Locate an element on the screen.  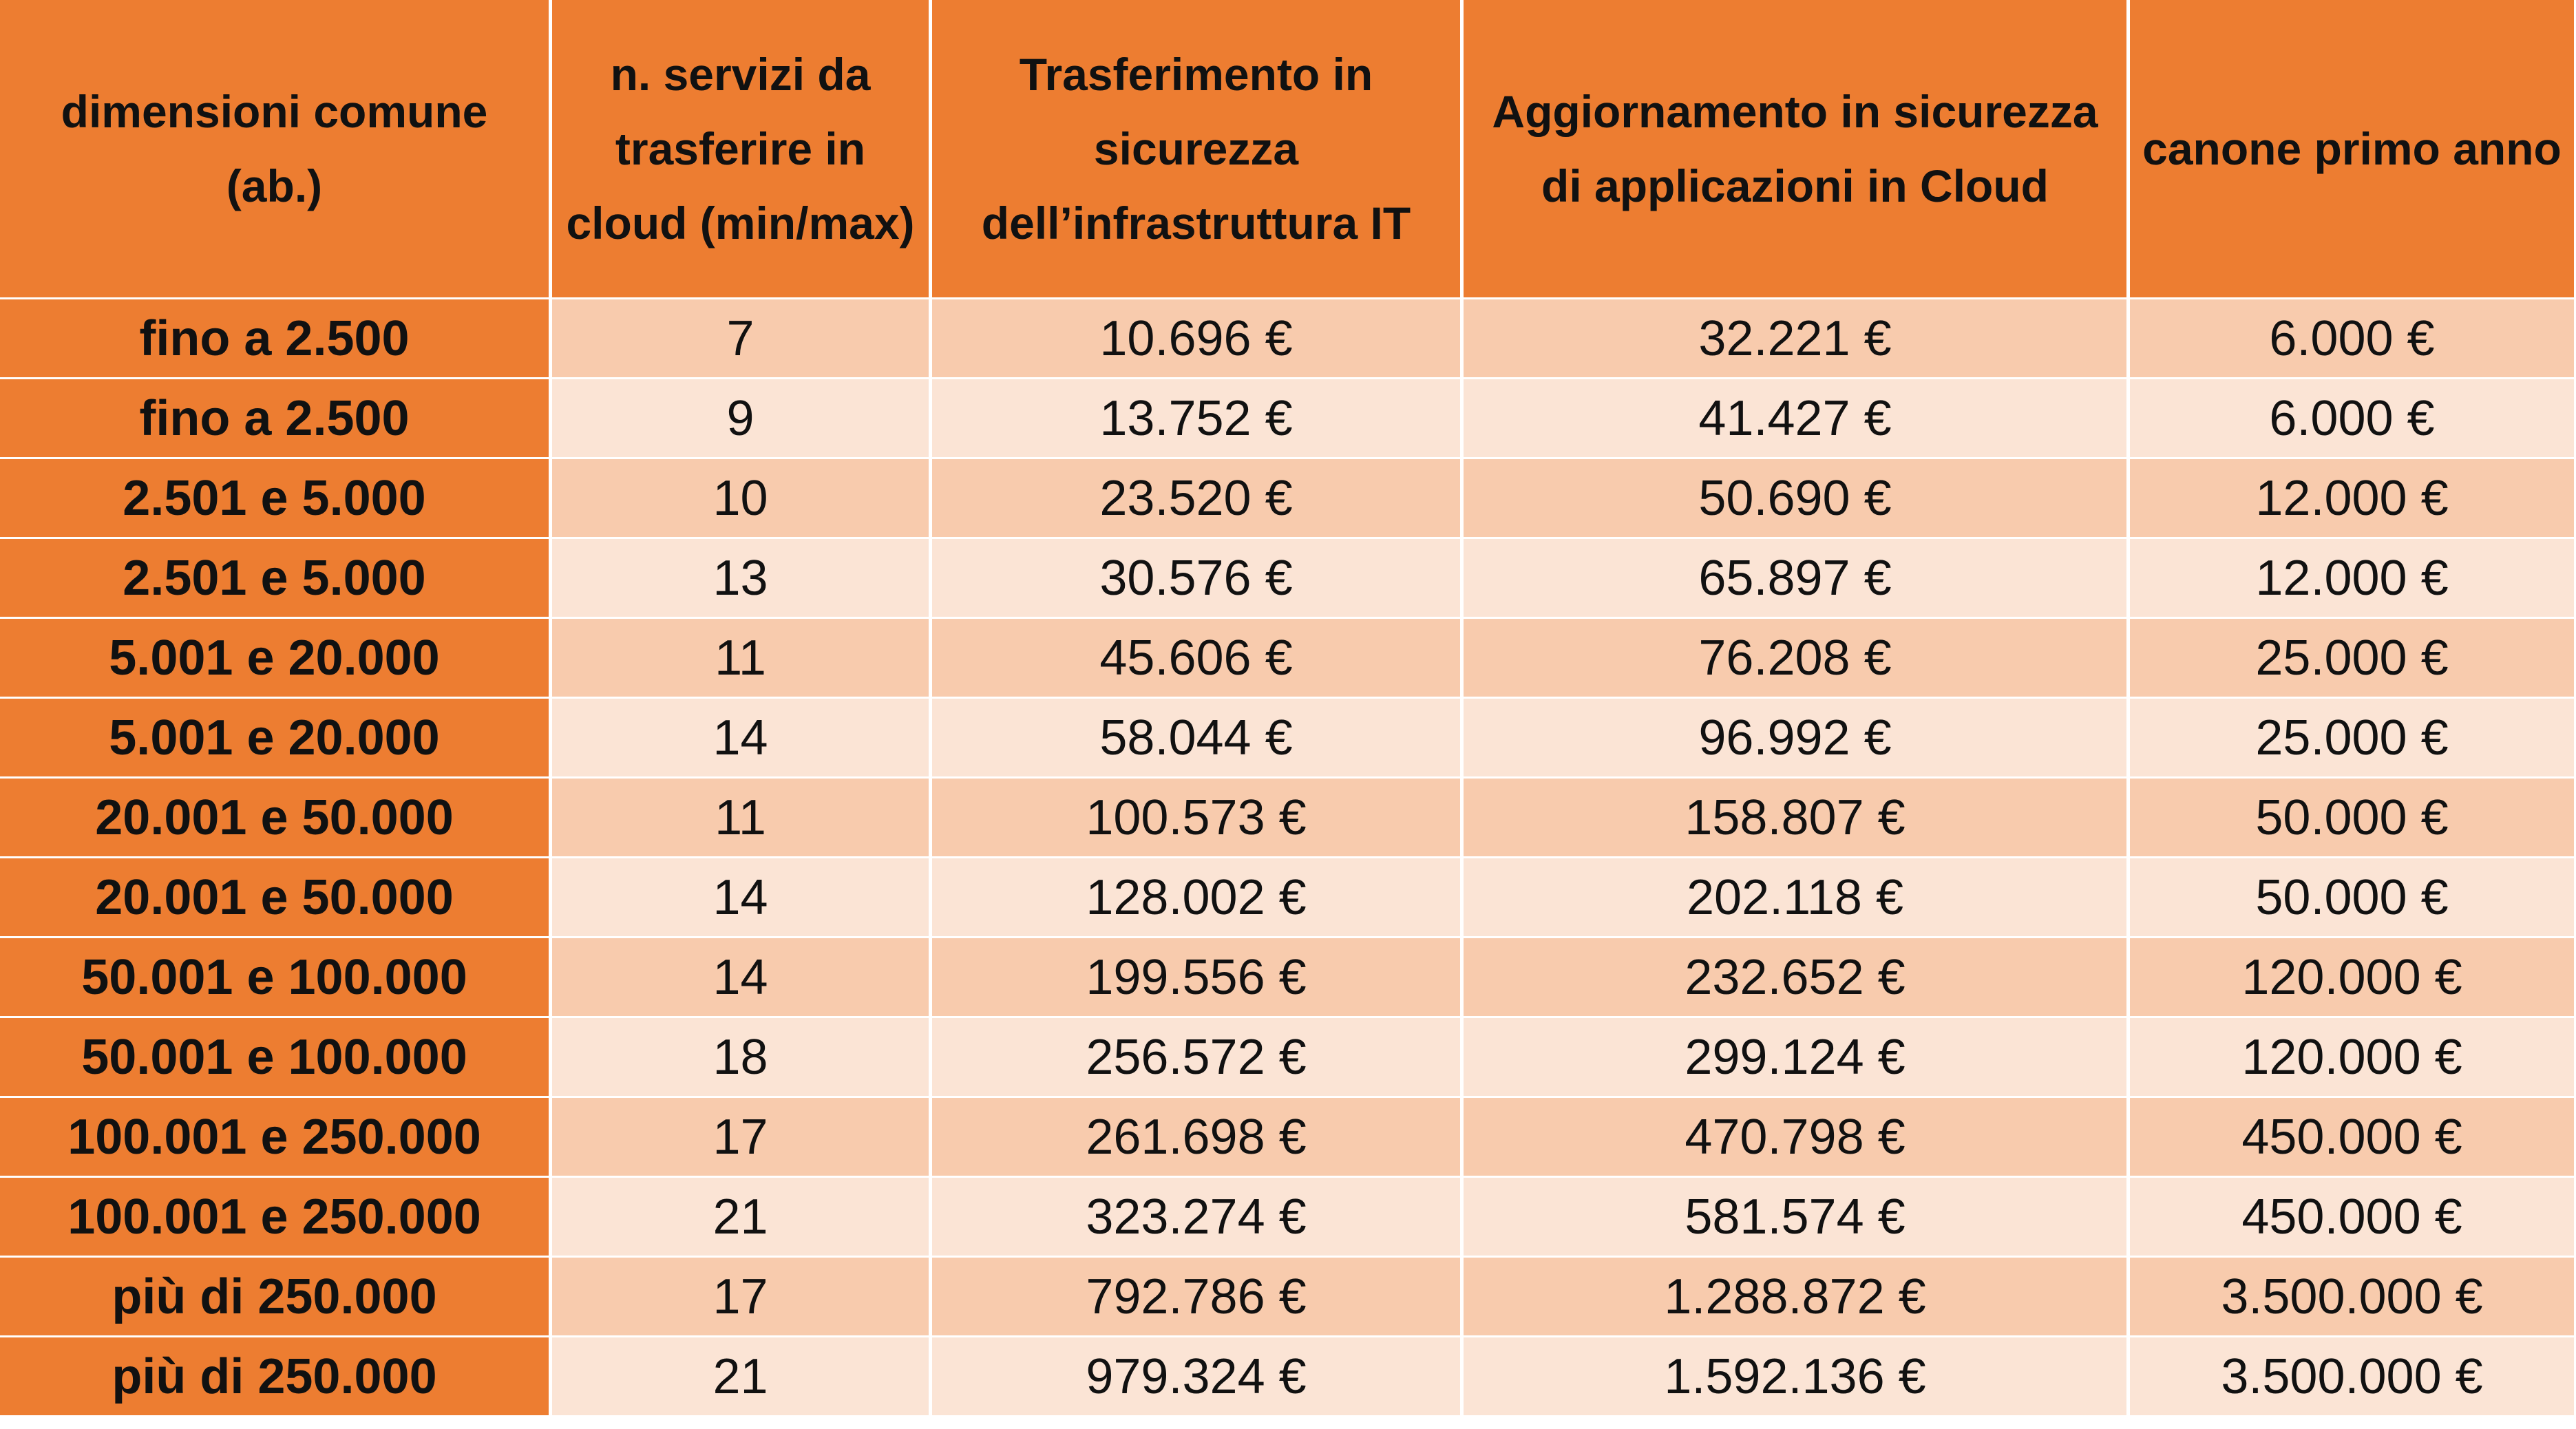
table-cell: 50.690 € is located at coordinates (1795, 498).